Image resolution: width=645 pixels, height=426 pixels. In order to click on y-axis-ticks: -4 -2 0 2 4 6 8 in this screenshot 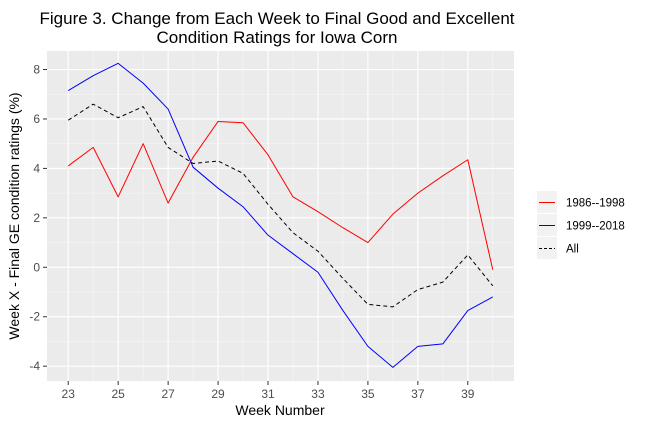, I will do `click(38, 218)`.